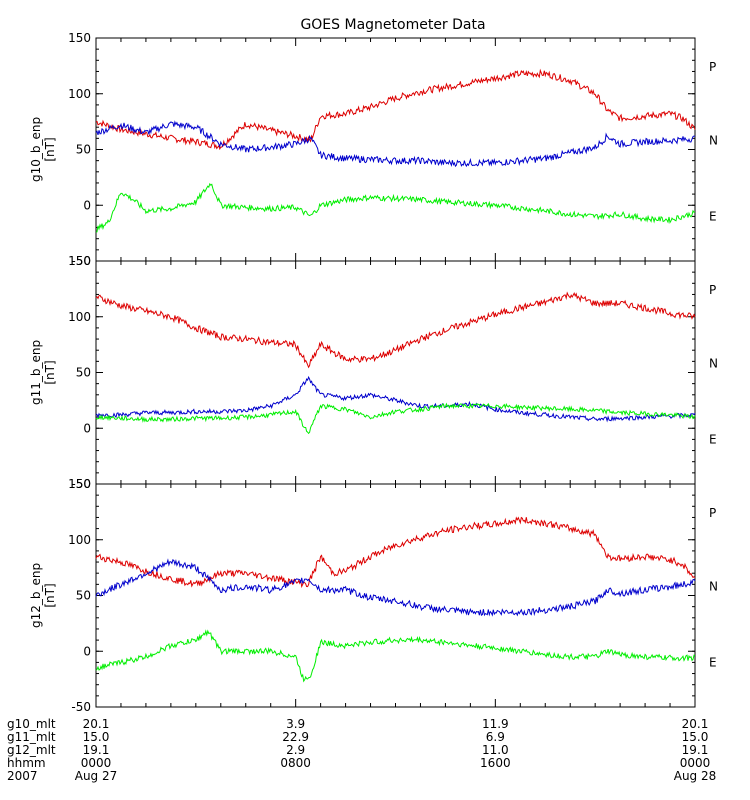  Describe the element at coordinates (695, 776) in the screenshot. I see `x-row-value: Aug 28` at that location.